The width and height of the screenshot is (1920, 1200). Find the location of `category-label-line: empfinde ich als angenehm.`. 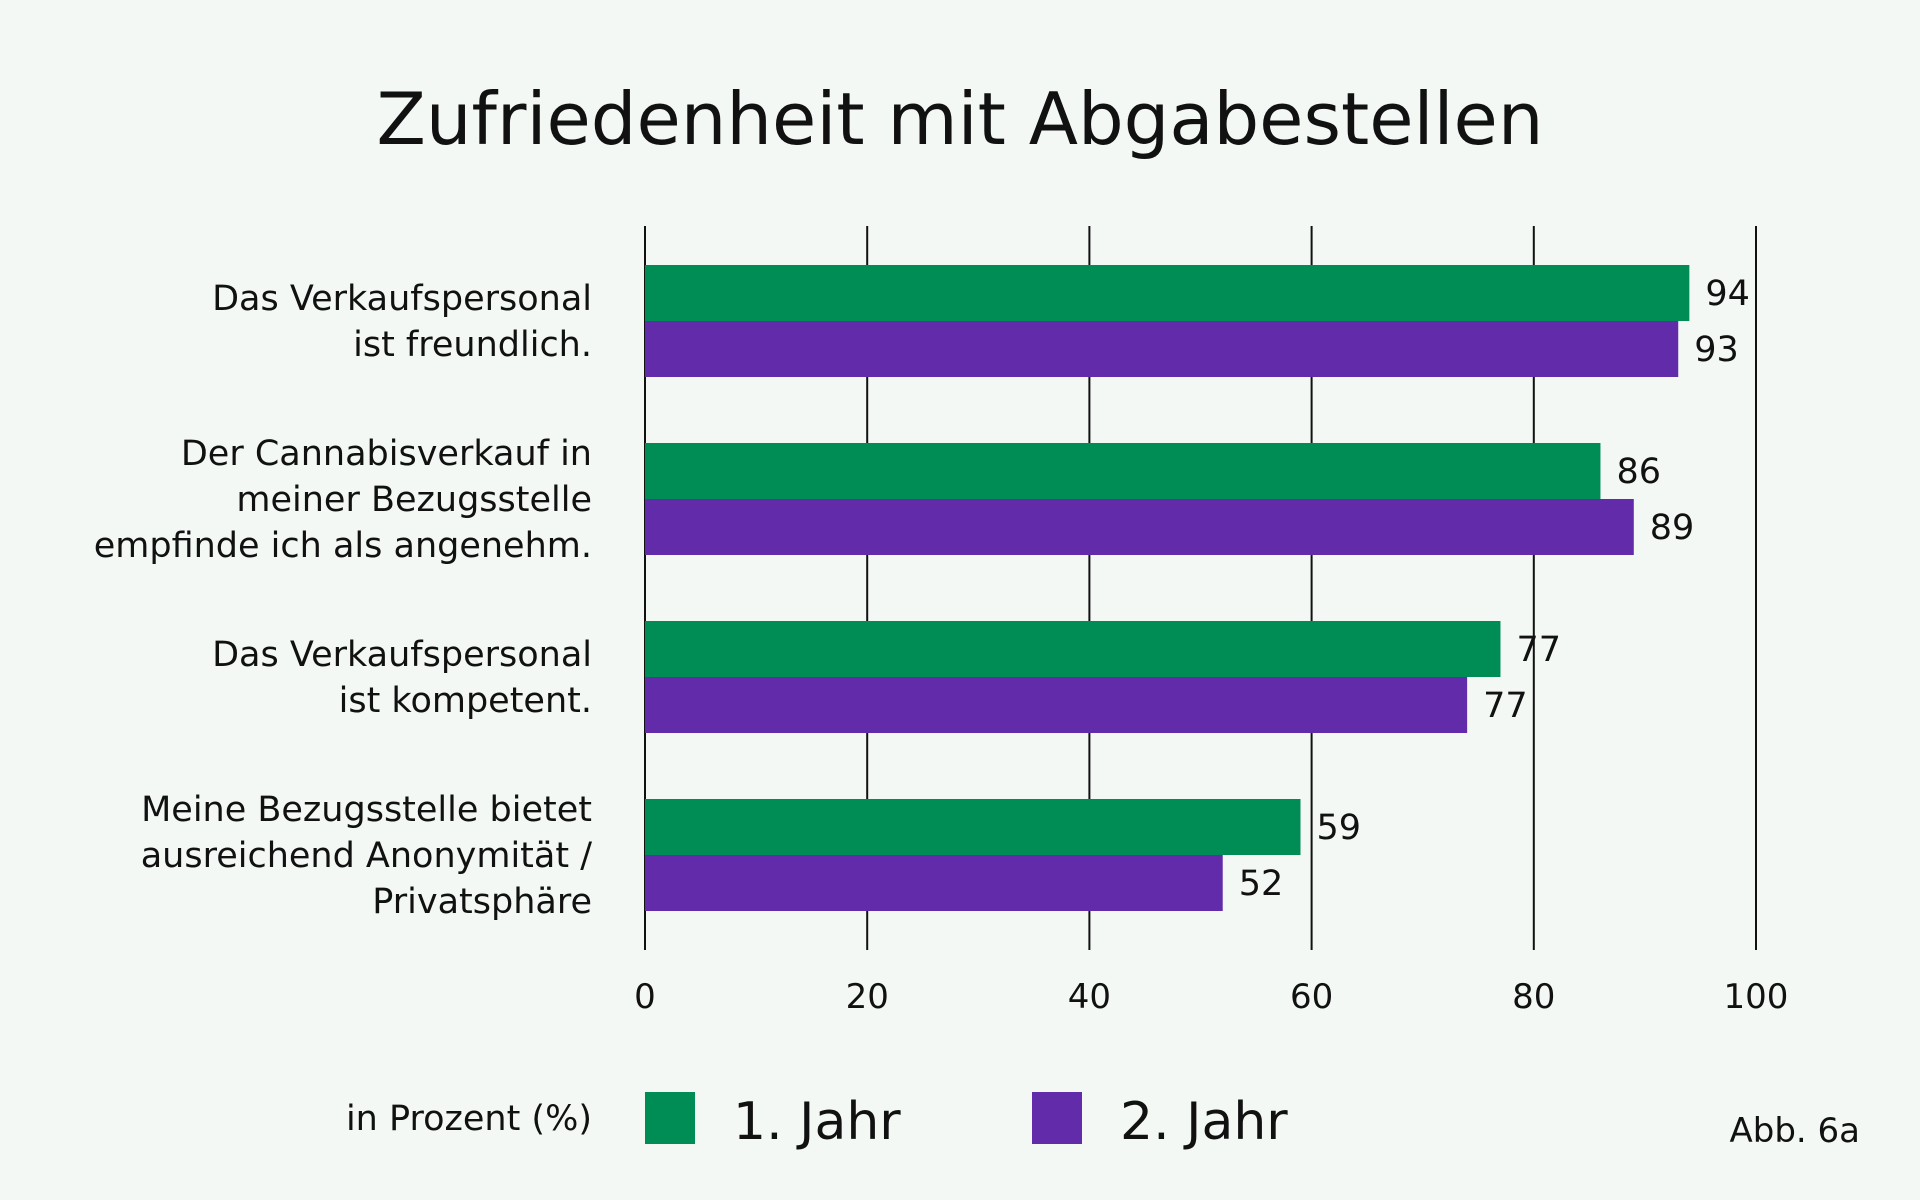

category-label-line: empfinde ich als angenehm. is located at coordinates (343, 546).